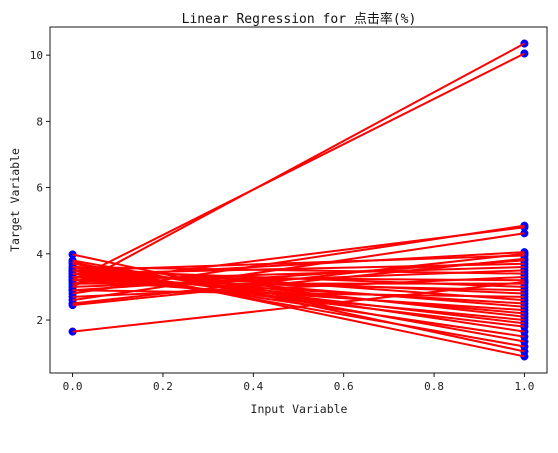  Describe the element at coordinates (73, 386) in the screenshot. I see `x-tick-label: 0.0` at that location.